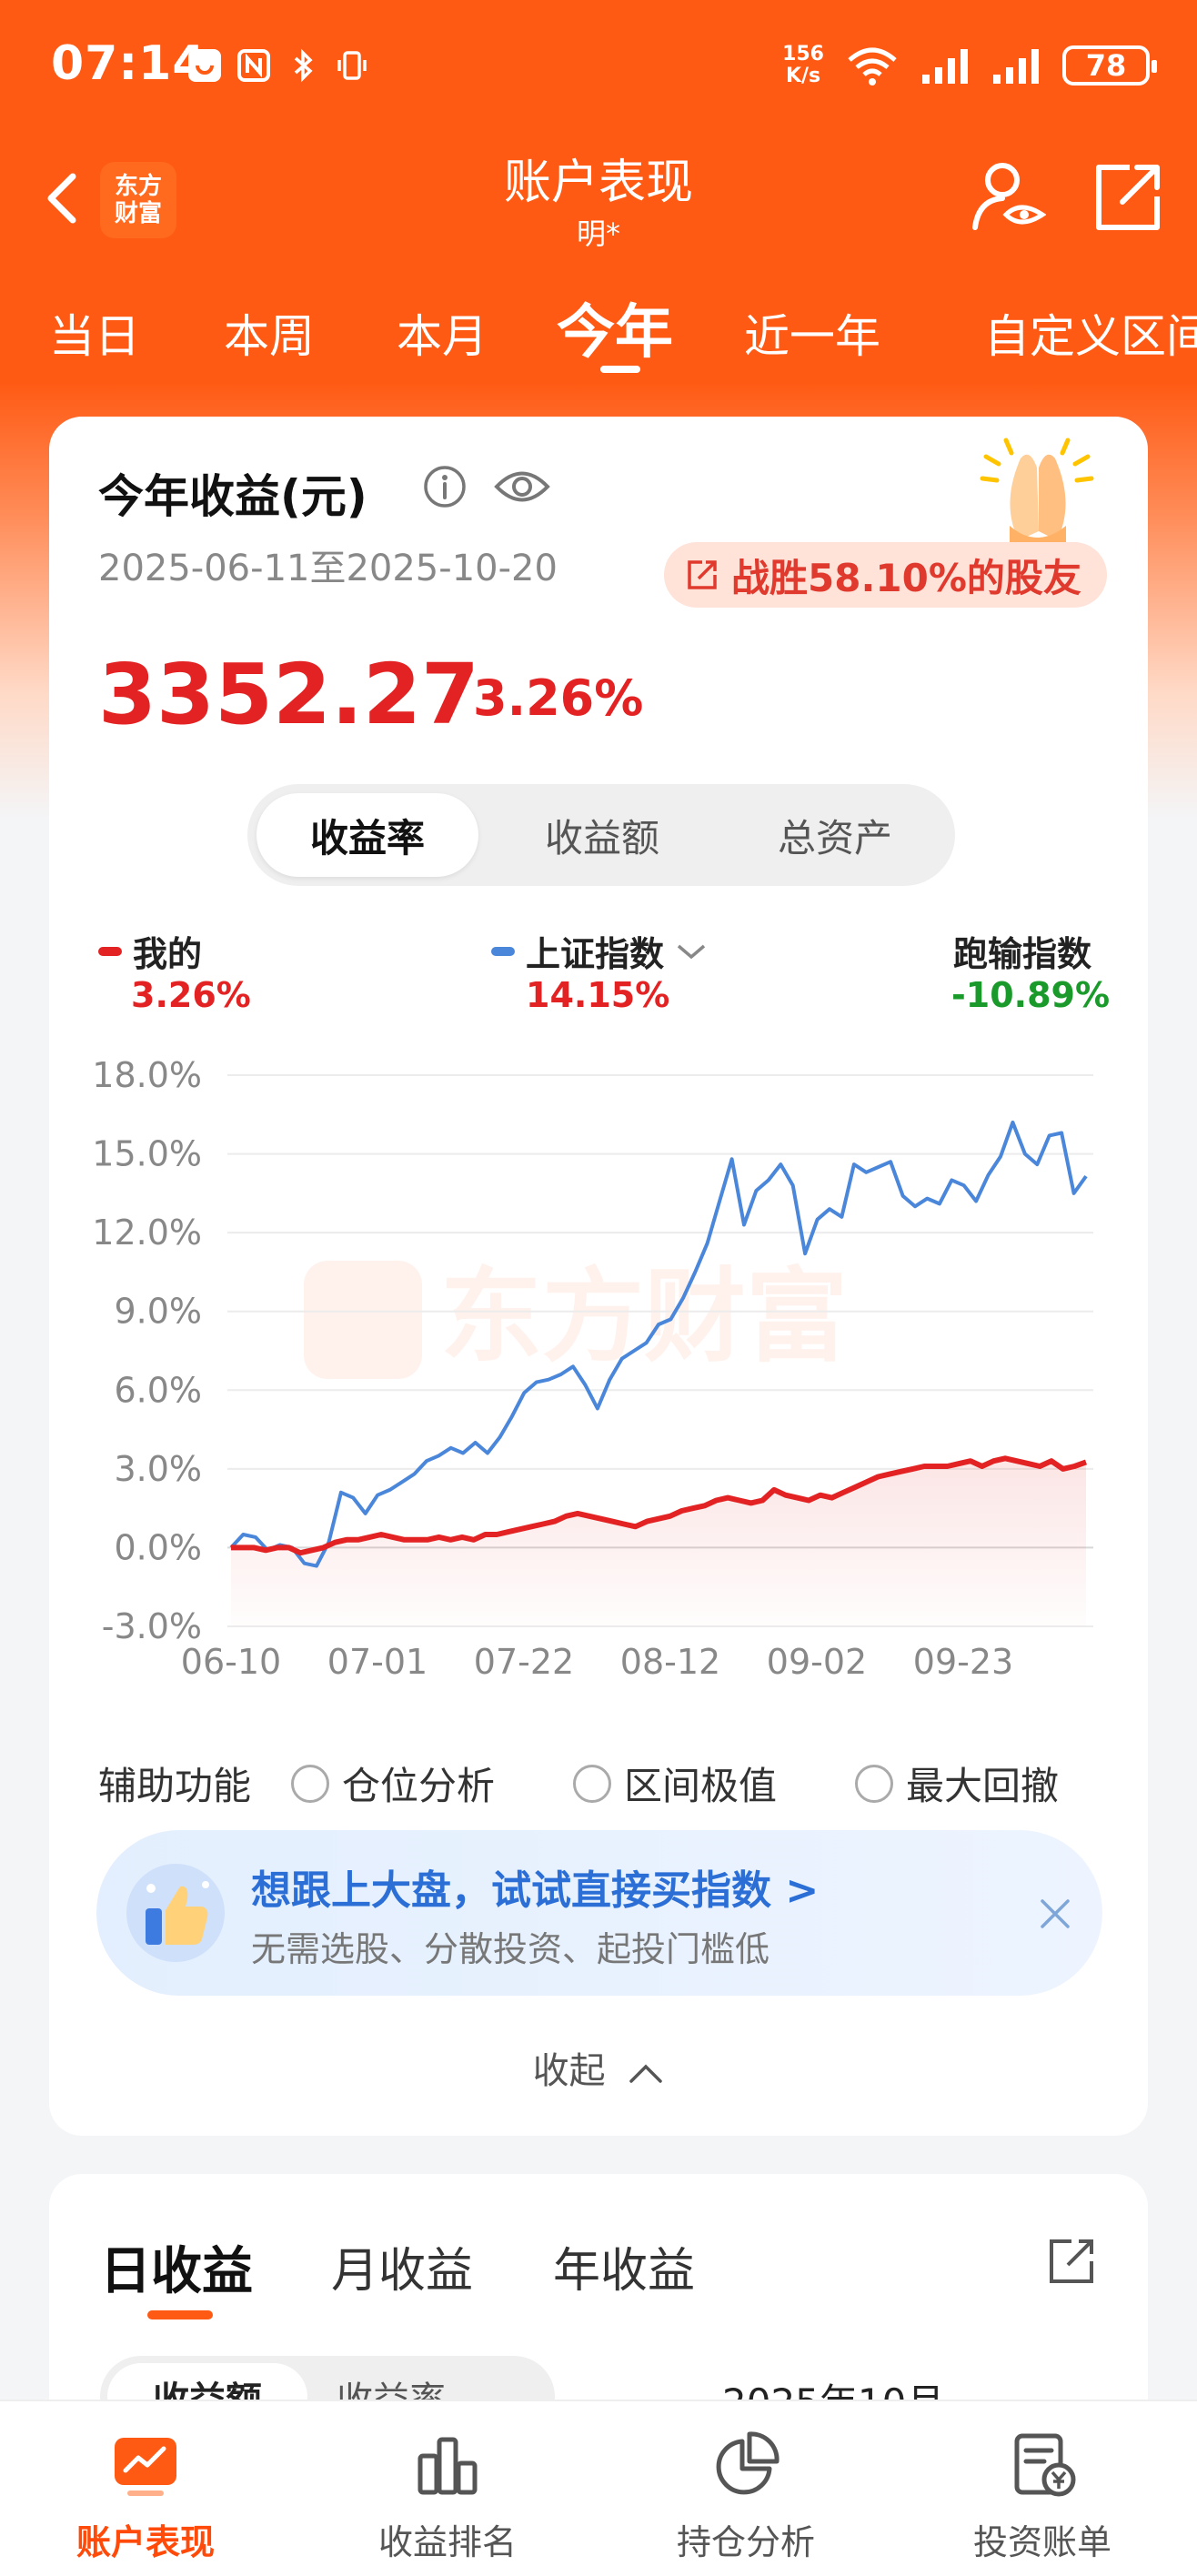  Describe the element at coordinates (1037, 493) in the screenshot. I see `applause-hands-icon` at that location.